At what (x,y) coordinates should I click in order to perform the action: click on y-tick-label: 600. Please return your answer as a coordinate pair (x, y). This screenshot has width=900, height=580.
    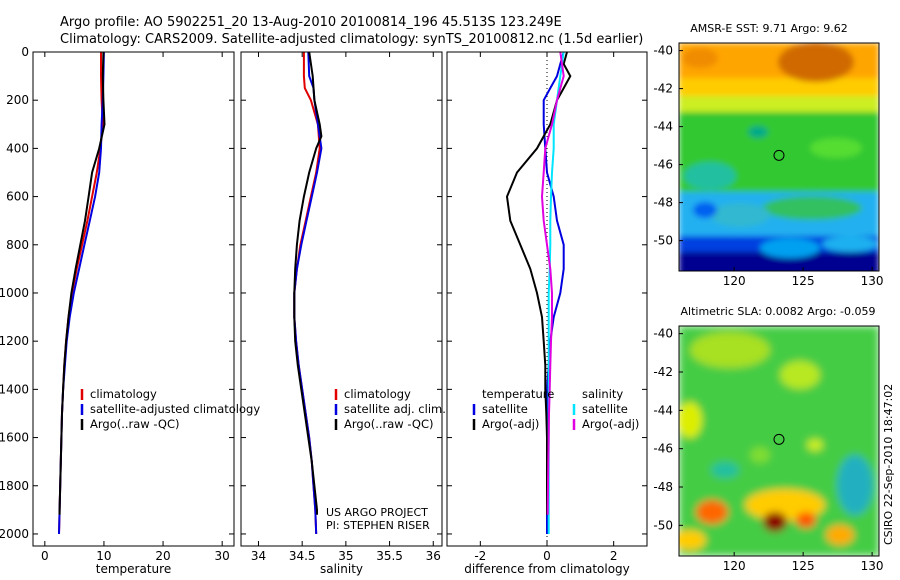
    Looking at the image, I should click on (17, 197).